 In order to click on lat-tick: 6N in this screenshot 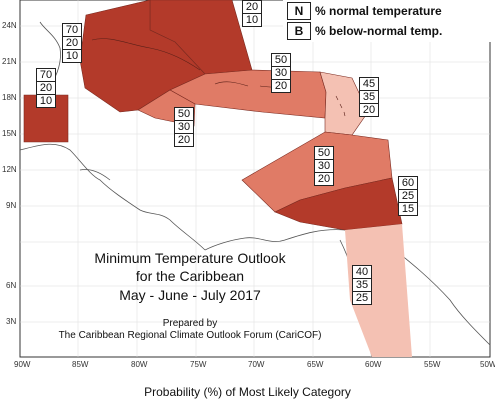, I will do `click(11, 285)`.